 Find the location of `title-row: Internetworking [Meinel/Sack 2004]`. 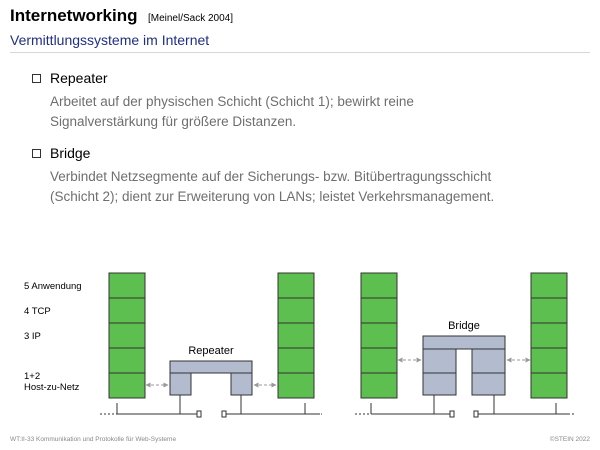

title-row: Internetworking [Meinel/Sack 2004] is located at coordinates (121, 16).